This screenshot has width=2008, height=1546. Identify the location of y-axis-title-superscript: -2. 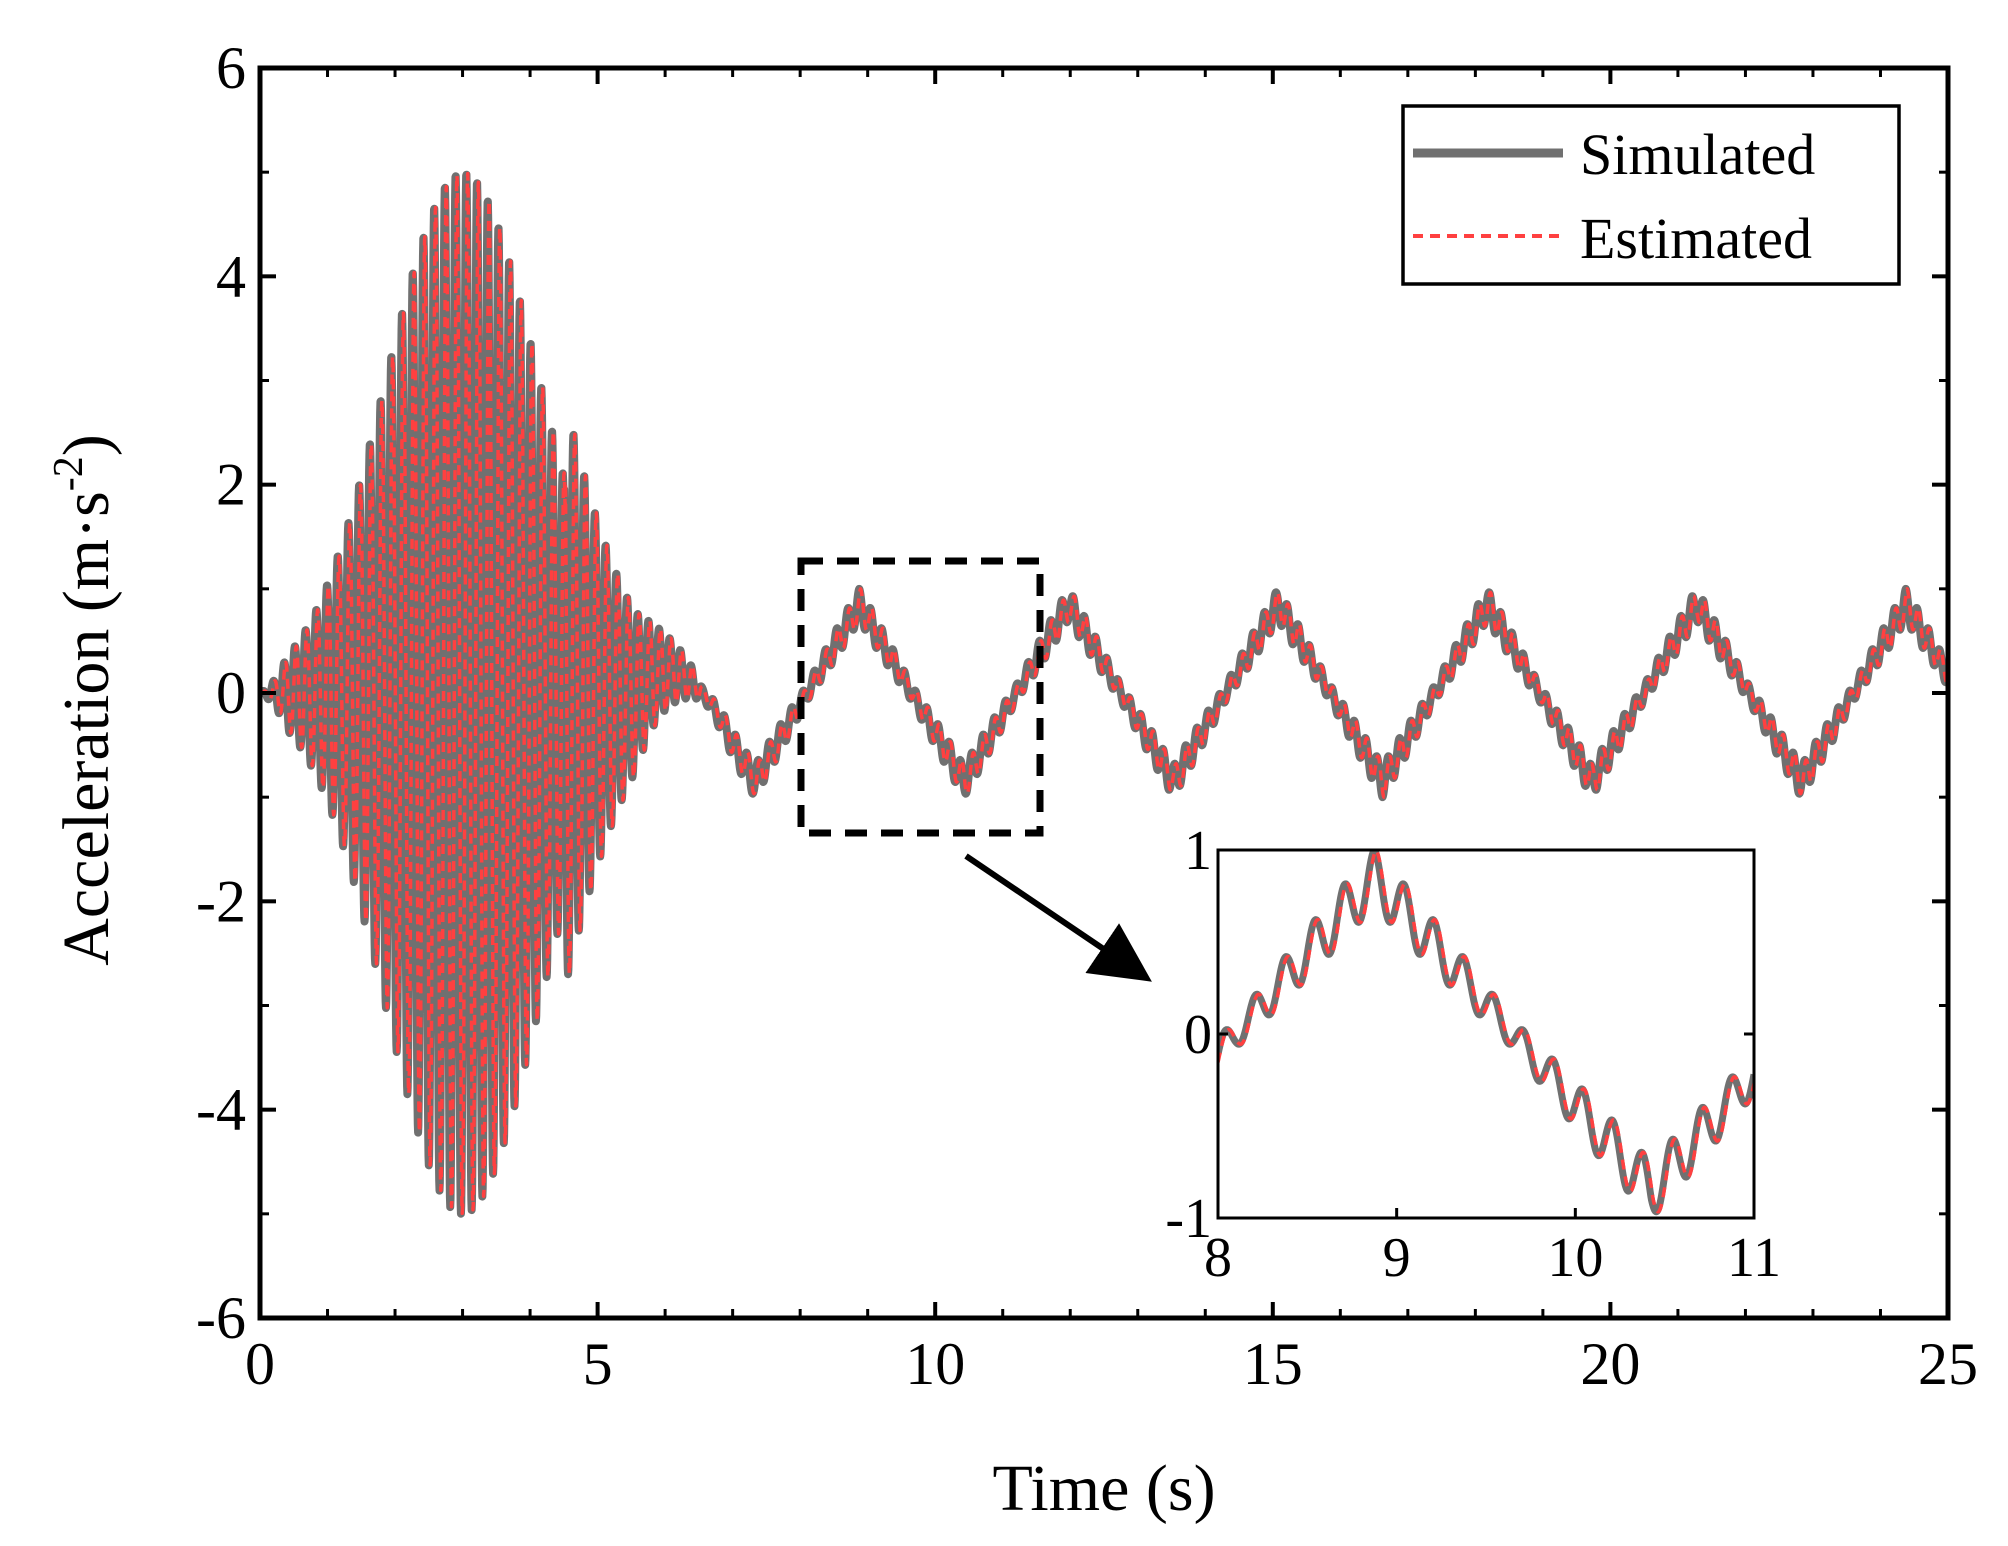
(69, 473).